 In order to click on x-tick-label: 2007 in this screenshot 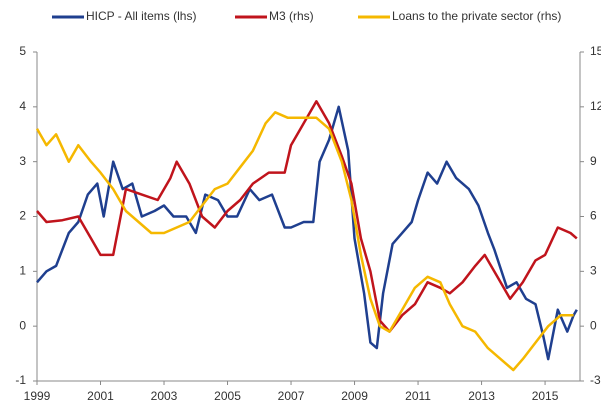, I will do `click(291, 396)`.